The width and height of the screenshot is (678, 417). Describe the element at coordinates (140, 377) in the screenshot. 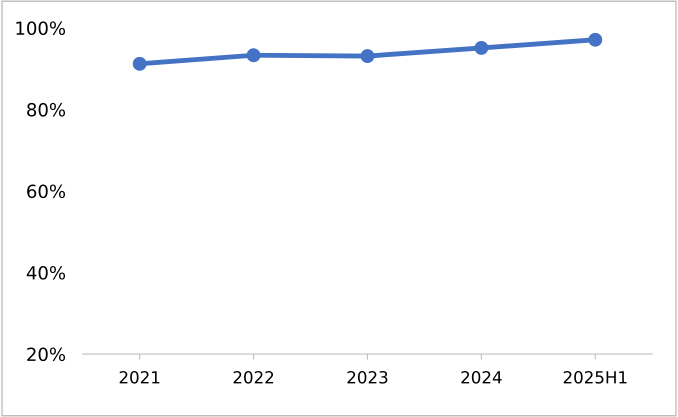

I see `x-tick-label: 2021` at that location.